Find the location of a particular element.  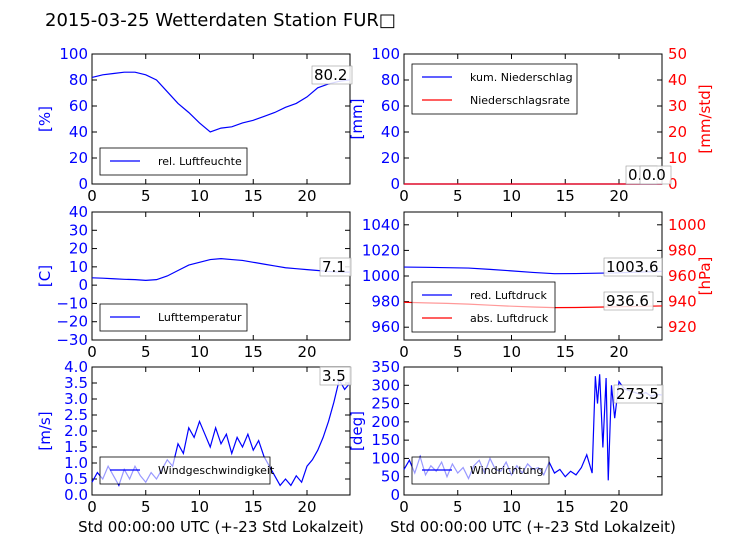

y-tick-label: 1.0 is located at coordinates (76, 463).